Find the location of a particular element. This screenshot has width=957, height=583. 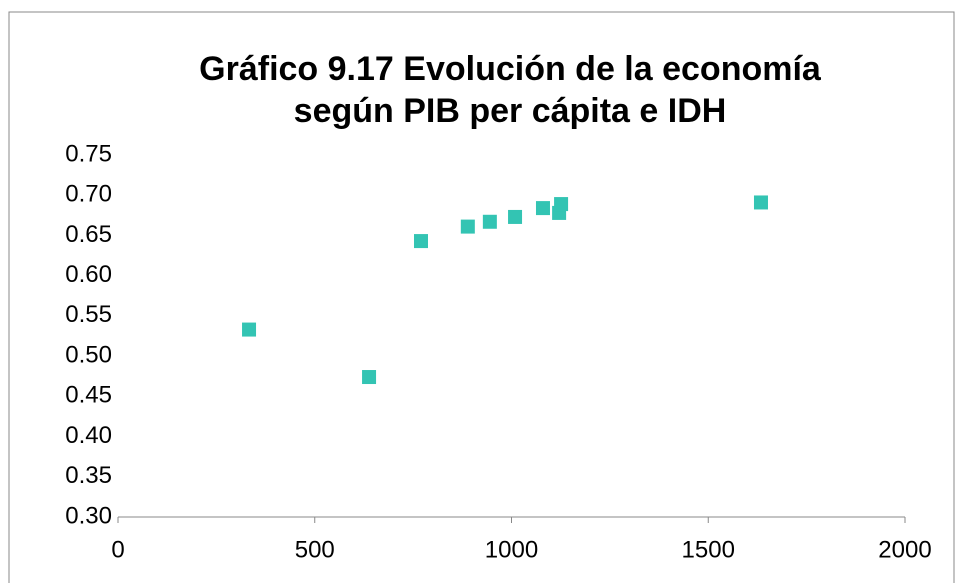

y-tick-label: 0.35 is located at coordinates (88, 475).